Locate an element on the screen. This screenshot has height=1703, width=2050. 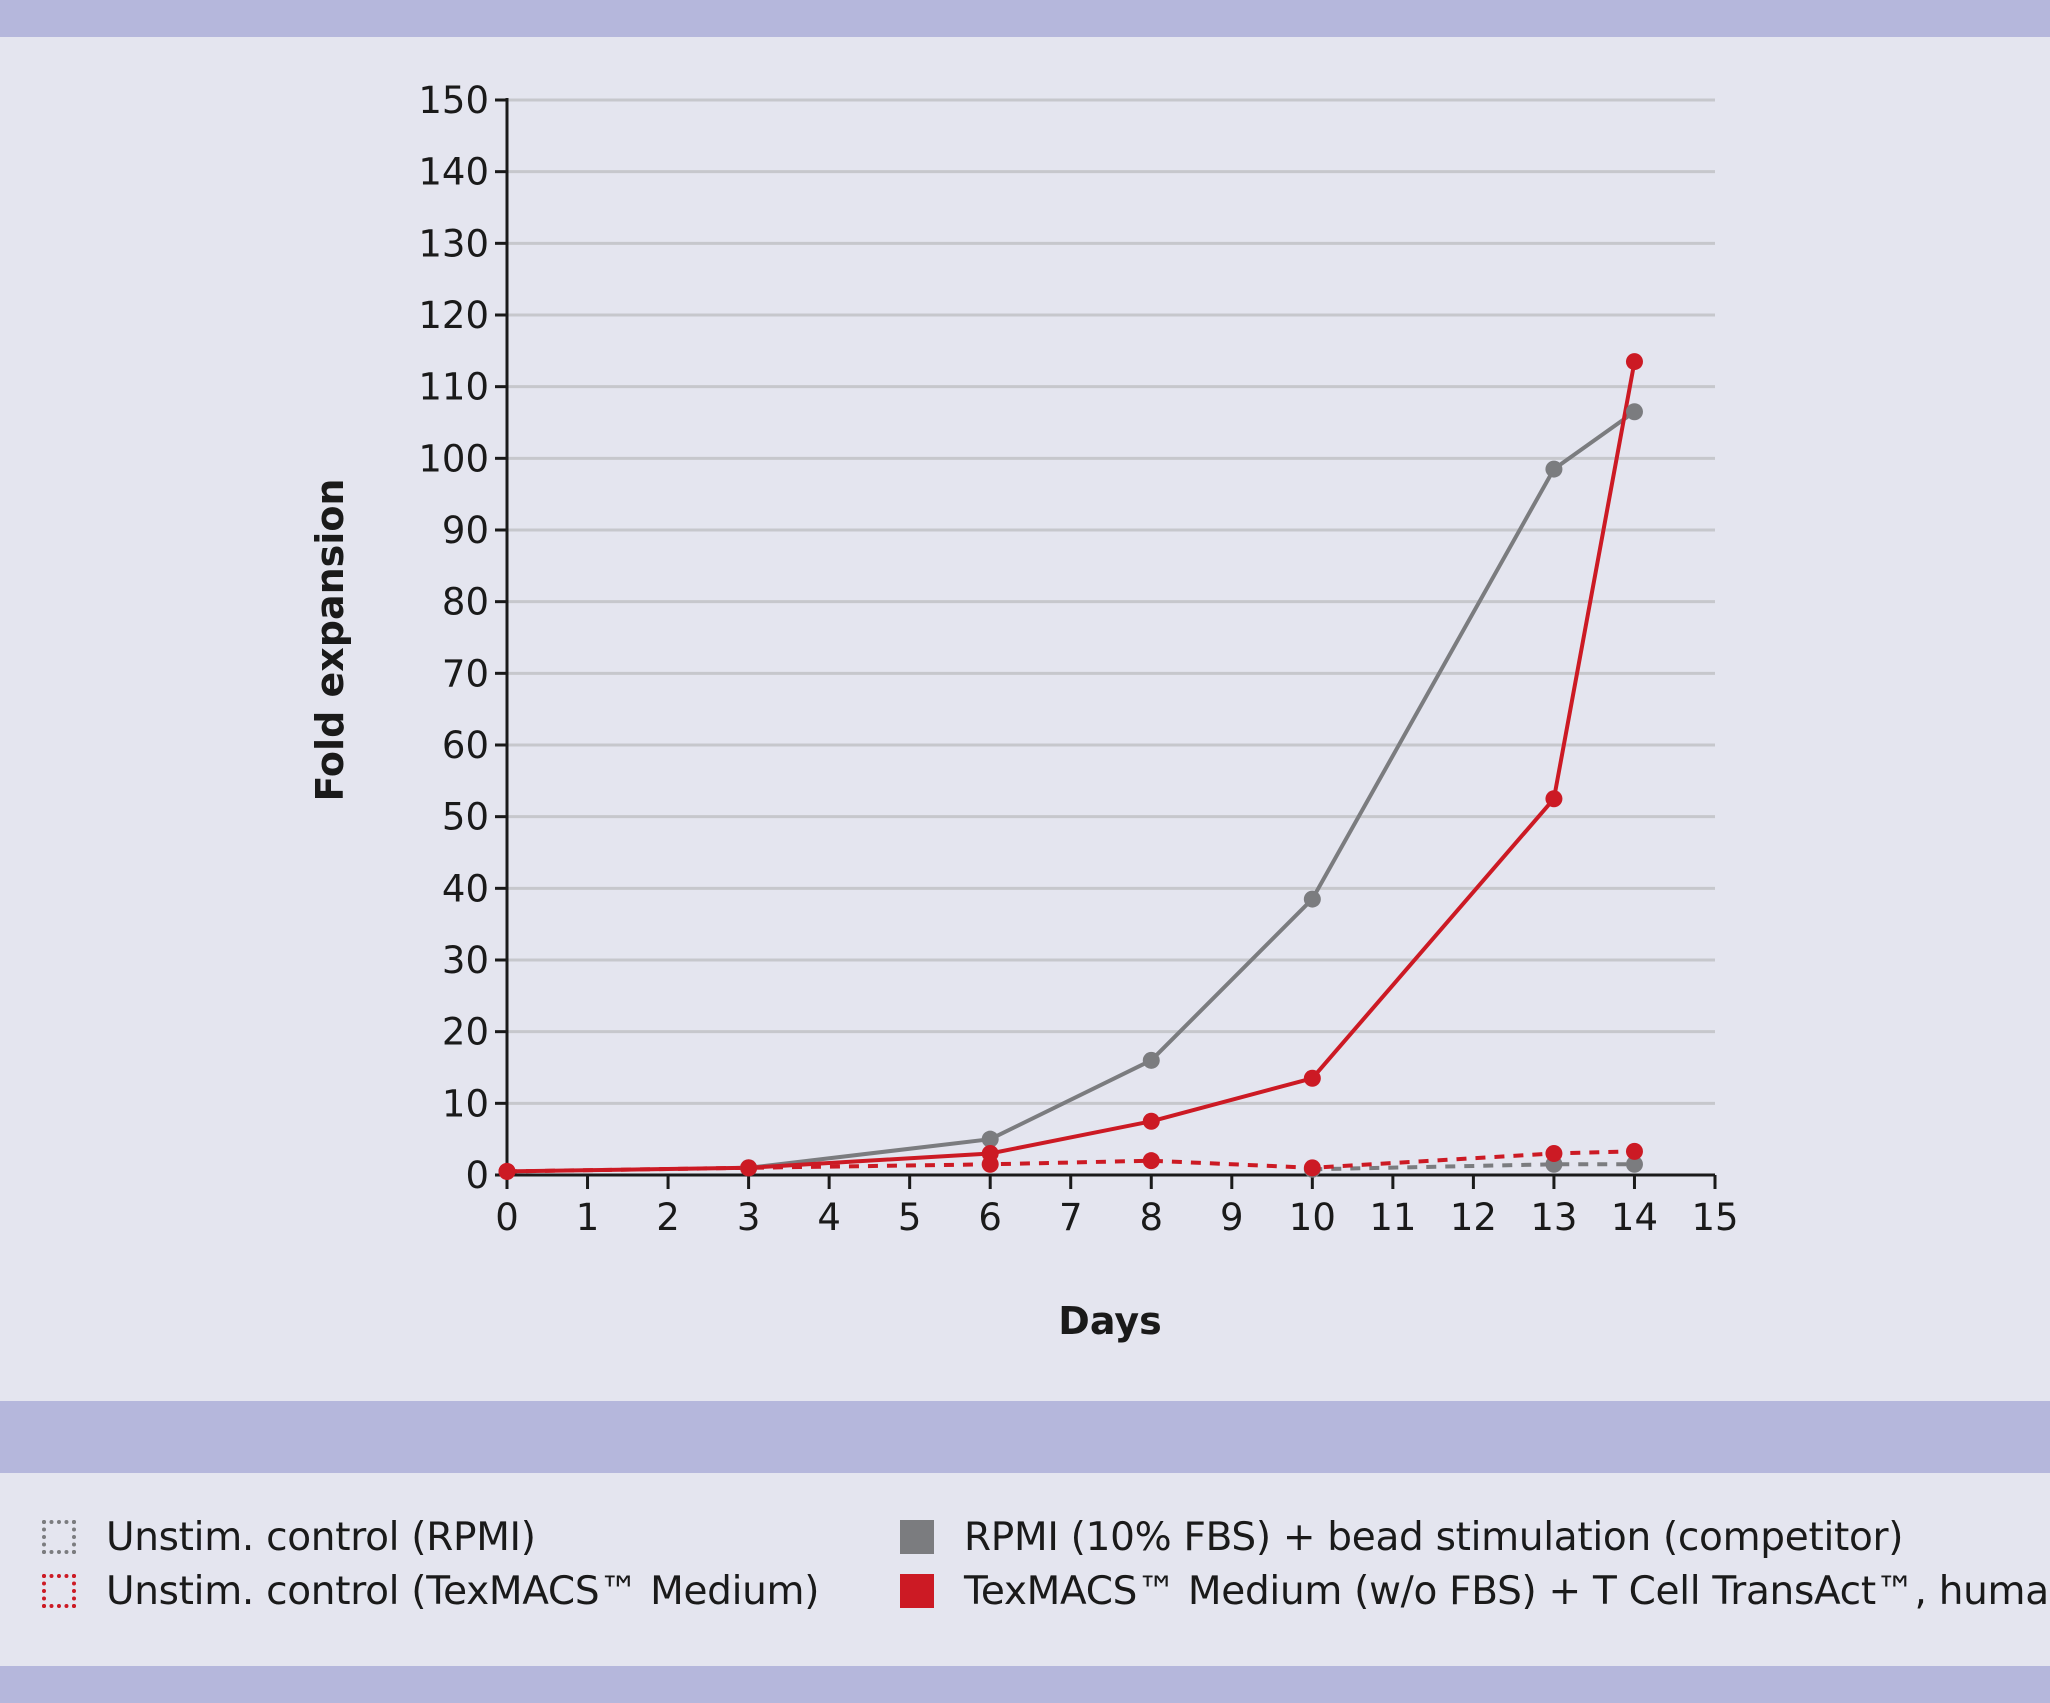
x-tick-label: 7 is located at coordinates (1071, 1217).